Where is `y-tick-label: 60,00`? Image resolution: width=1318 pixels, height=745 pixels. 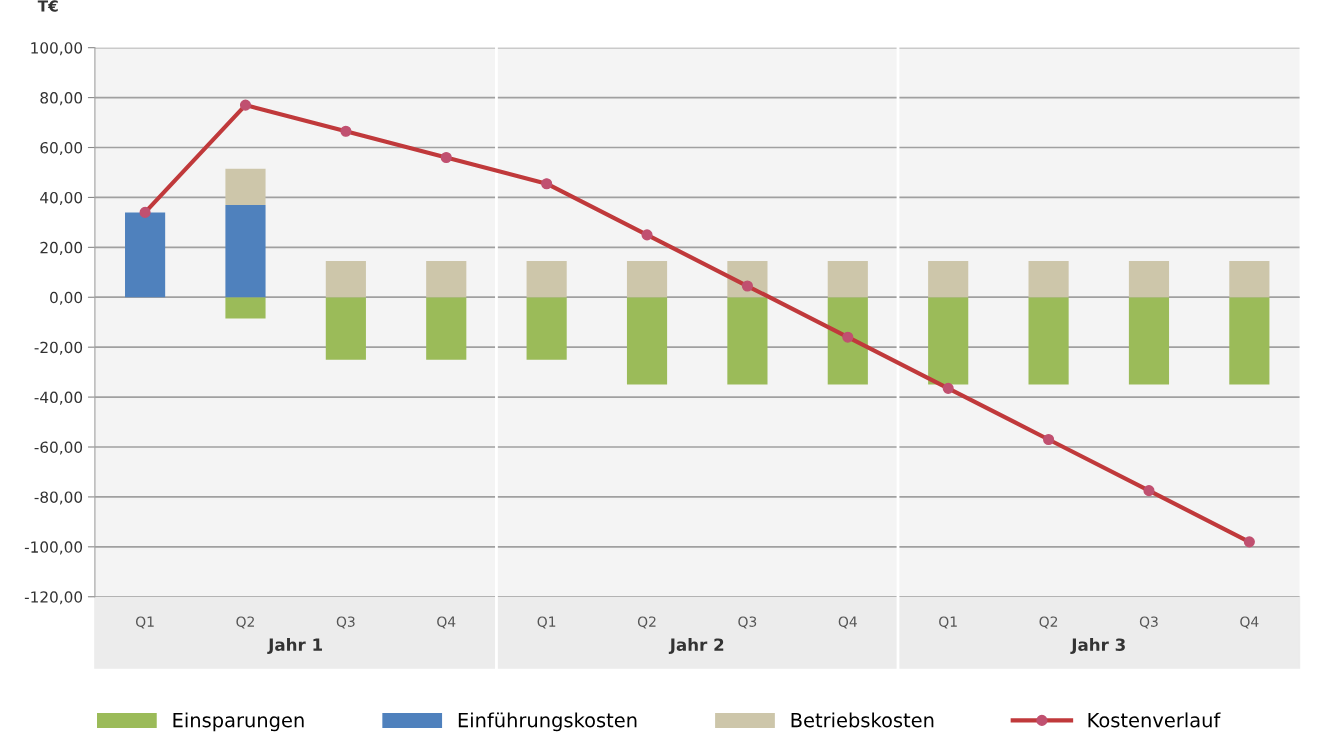
y-tick-label: 60,00 is located at coordinates (61, 148).